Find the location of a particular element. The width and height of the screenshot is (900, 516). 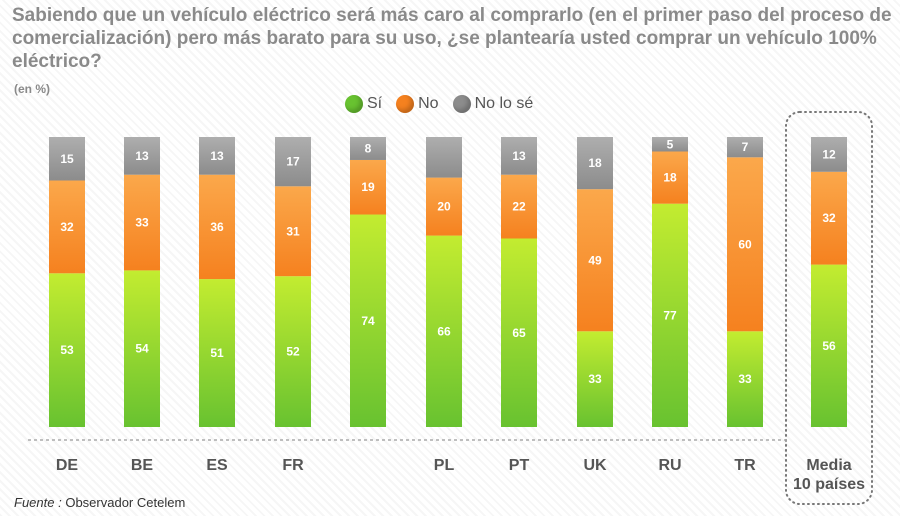

category-label-pt: PT is located at coordinates (519, 465).